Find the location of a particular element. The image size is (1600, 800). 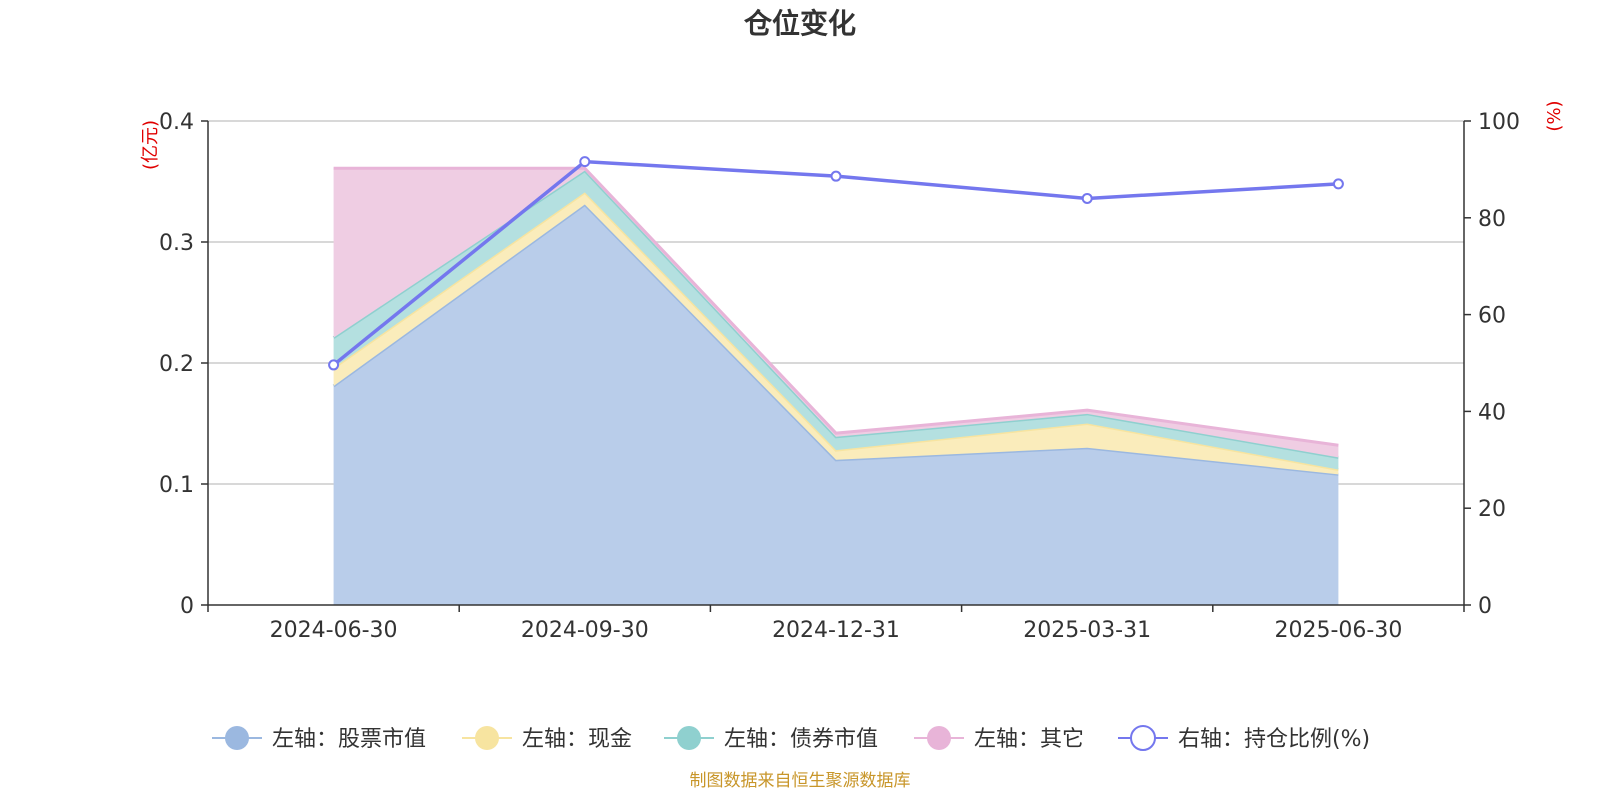

x-axis-tick-label: 2024-06-30 is located at coordinates (334, 630).